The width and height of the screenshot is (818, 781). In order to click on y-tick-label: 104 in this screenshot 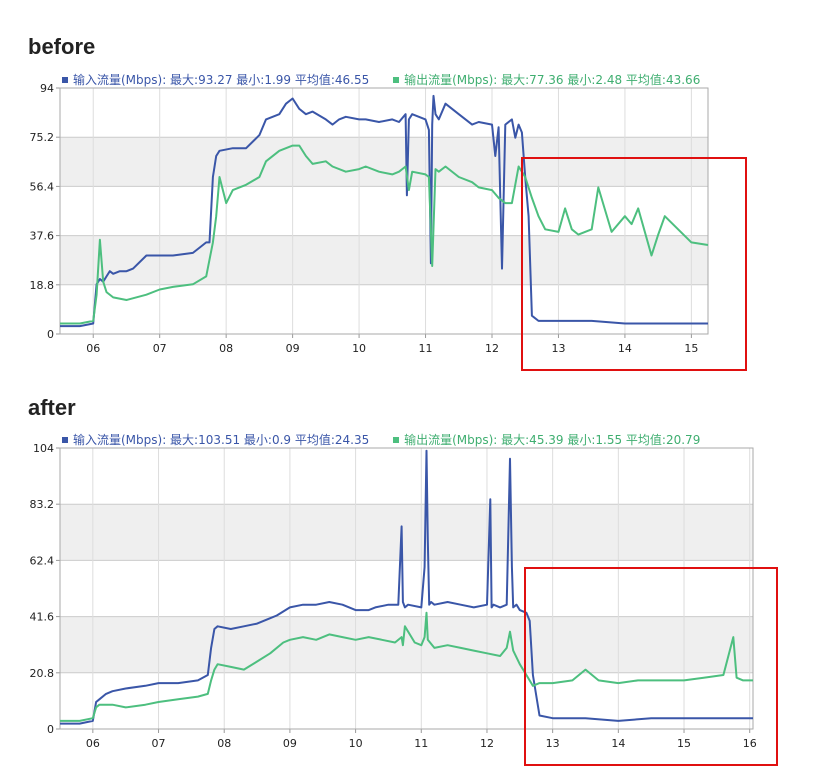, I will do `click(43, 448)`.